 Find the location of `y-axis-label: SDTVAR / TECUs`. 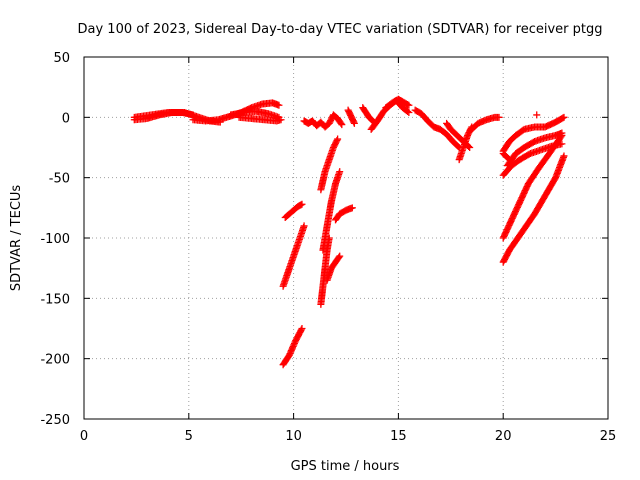

y-axis-label: SDTVAR / TECUs is located at coordinates (16, 238).